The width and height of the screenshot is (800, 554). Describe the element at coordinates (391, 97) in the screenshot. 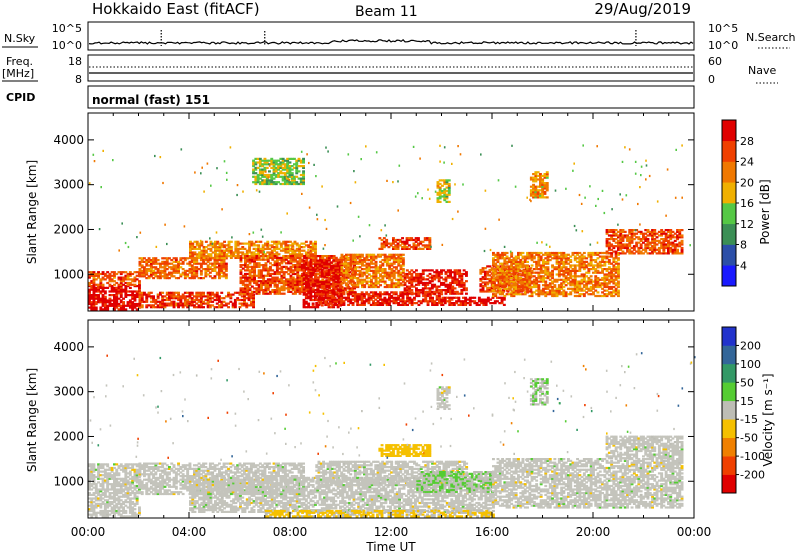

I see `cpid-frame` at that location.